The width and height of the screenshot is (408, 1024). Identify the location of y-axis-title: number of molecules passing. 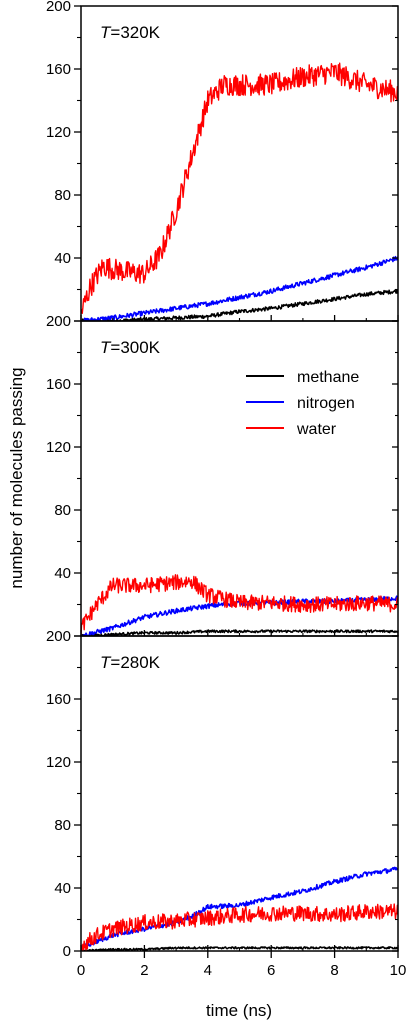
(16, 477).